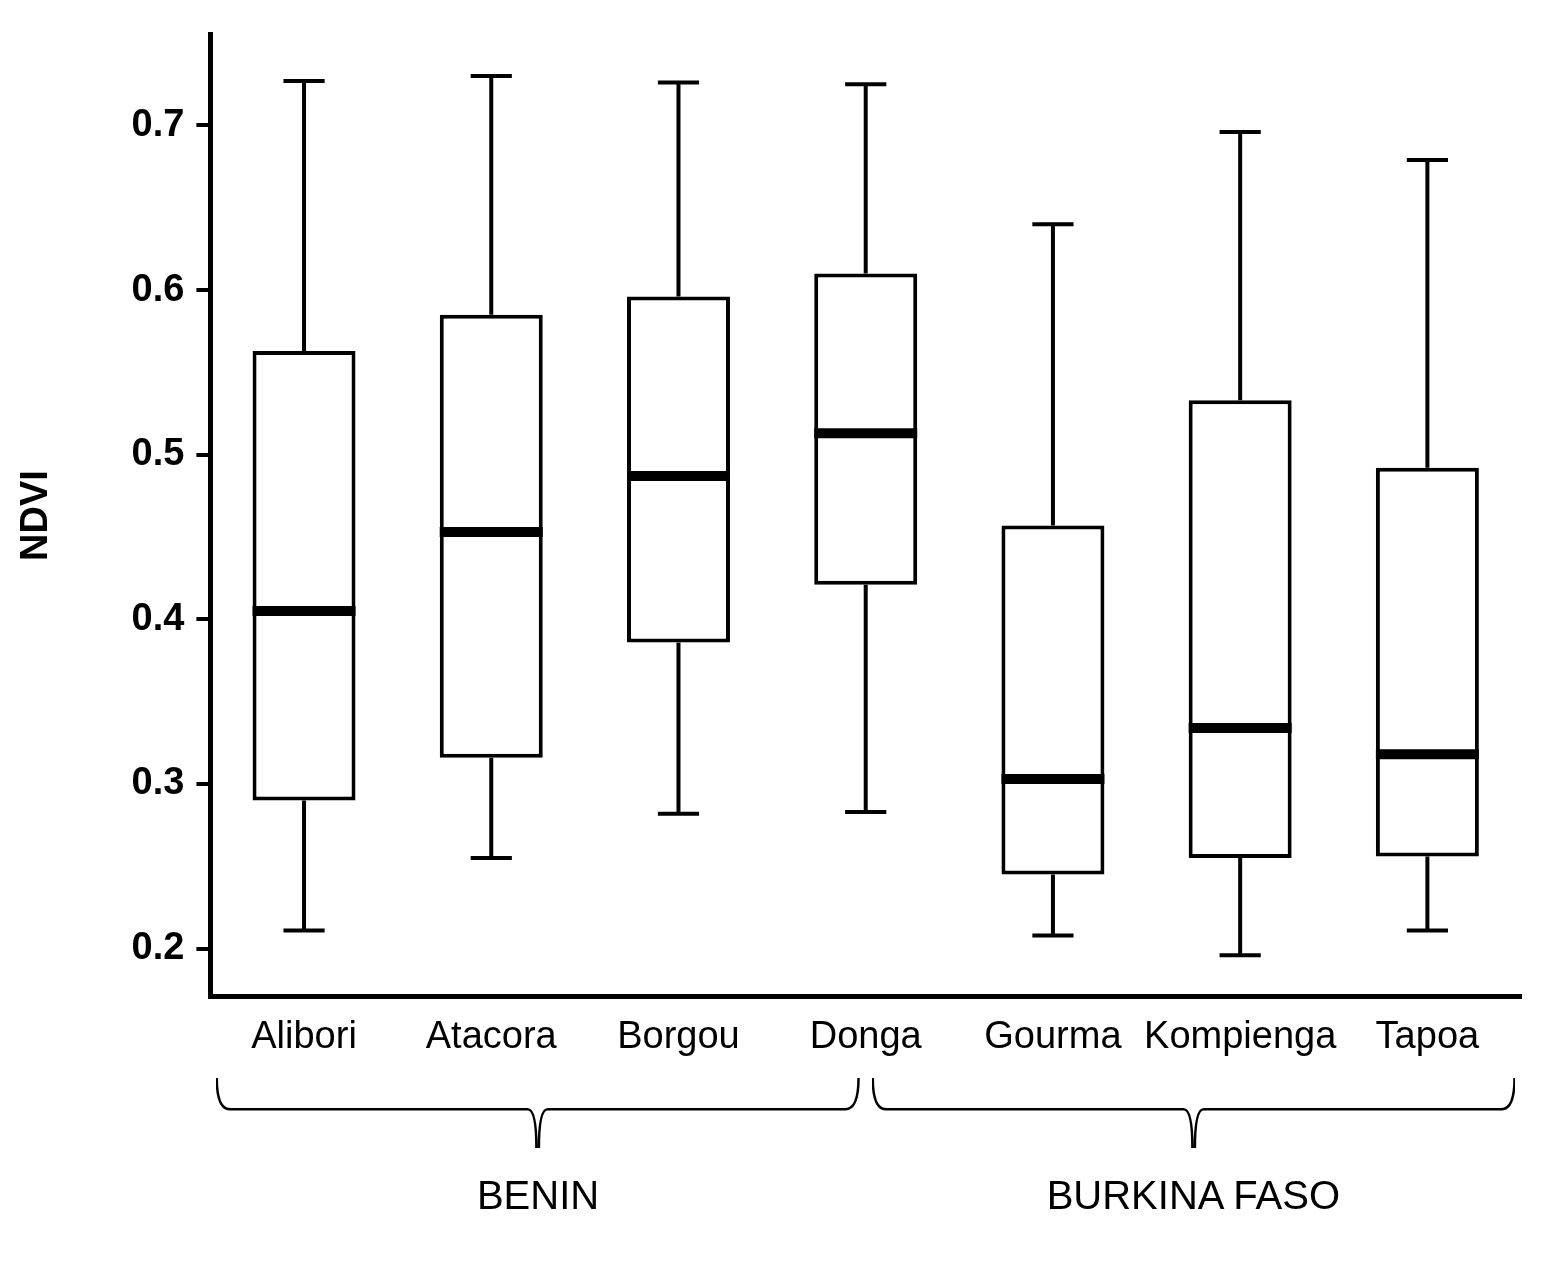  I want to click on y-tick-label: 0.4, so click(158, 616).